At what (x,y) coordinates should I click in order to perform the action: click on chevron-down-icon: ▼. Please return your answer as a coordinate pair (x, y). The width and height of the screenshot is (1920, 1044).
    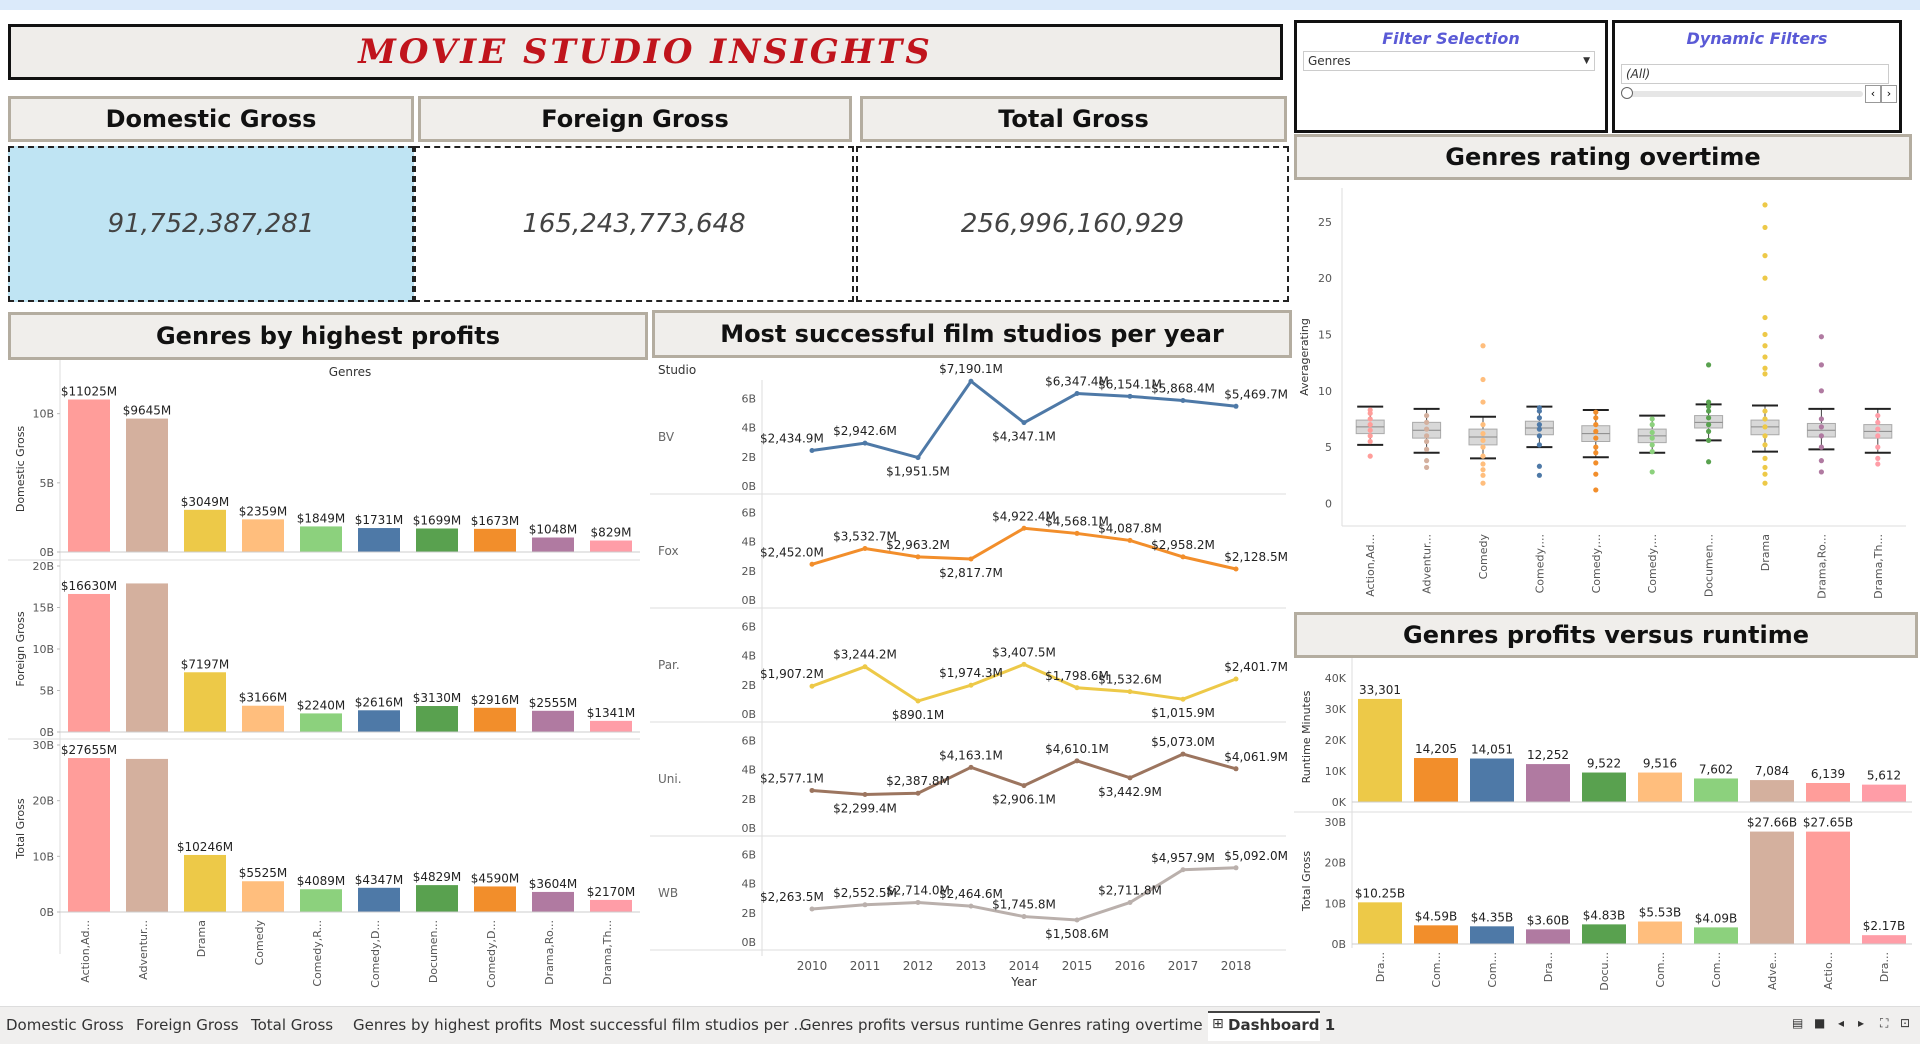
    Looking at the image, I should click on (1586, 61).